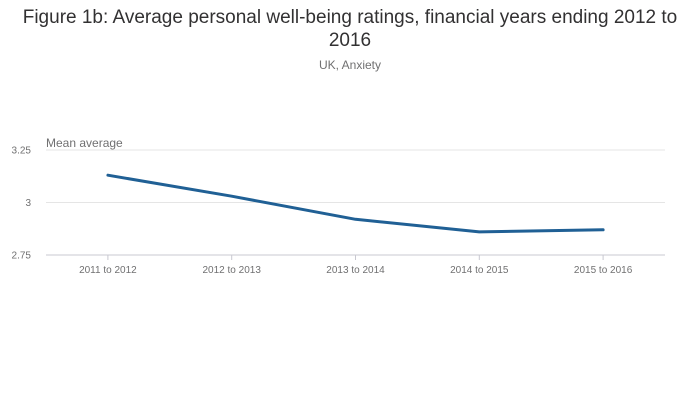 The image size is (700, 404). Describe the element at coordinates (603, 270) in the screenshot. I see `x-tick-label: 2015 to 2016` at that location.